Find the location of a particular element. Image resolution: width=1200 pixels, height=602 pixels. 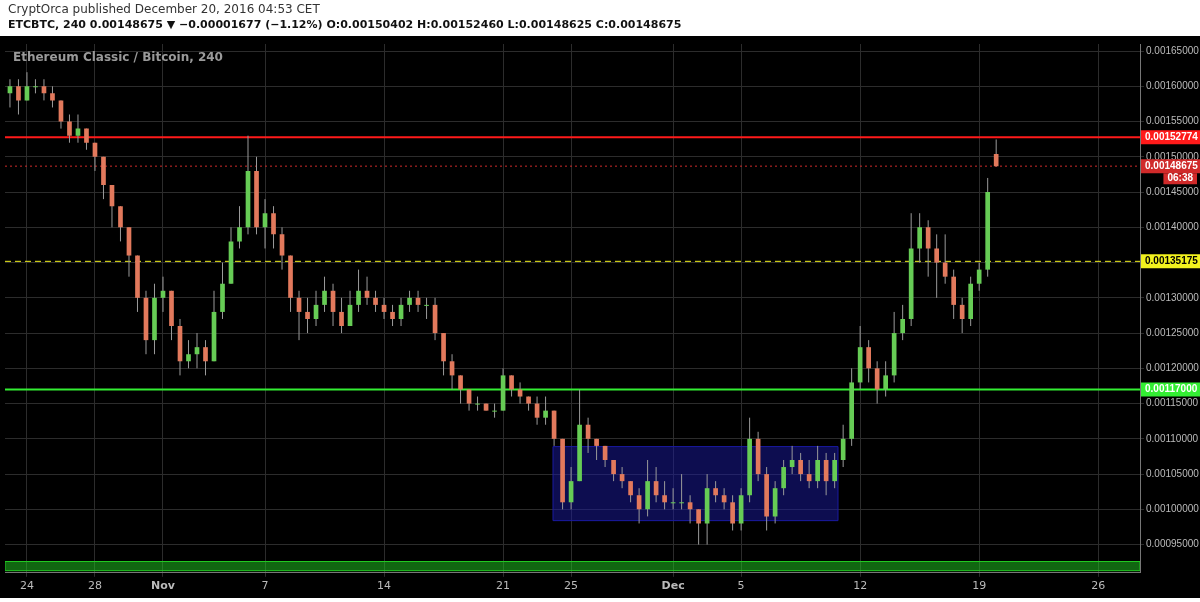

x-tick-label: Dec is located at coordinates (673, 586).